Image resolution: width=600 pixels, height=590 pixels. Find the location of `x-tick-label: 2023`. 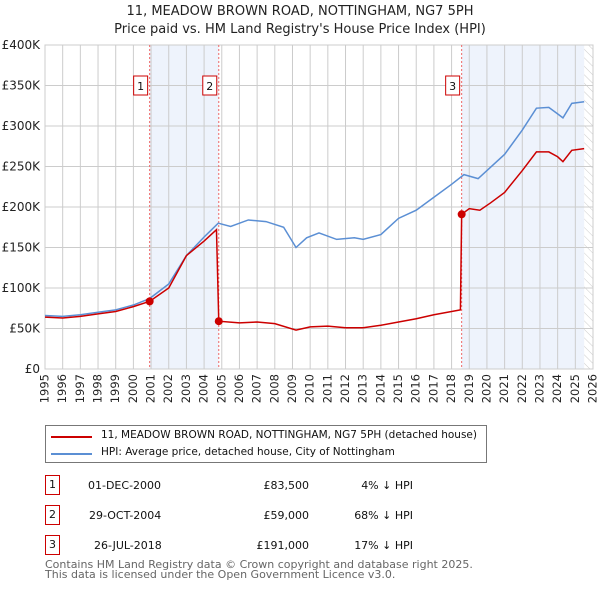

x-tick-label: 2023 is located at coordinates (539, 388).